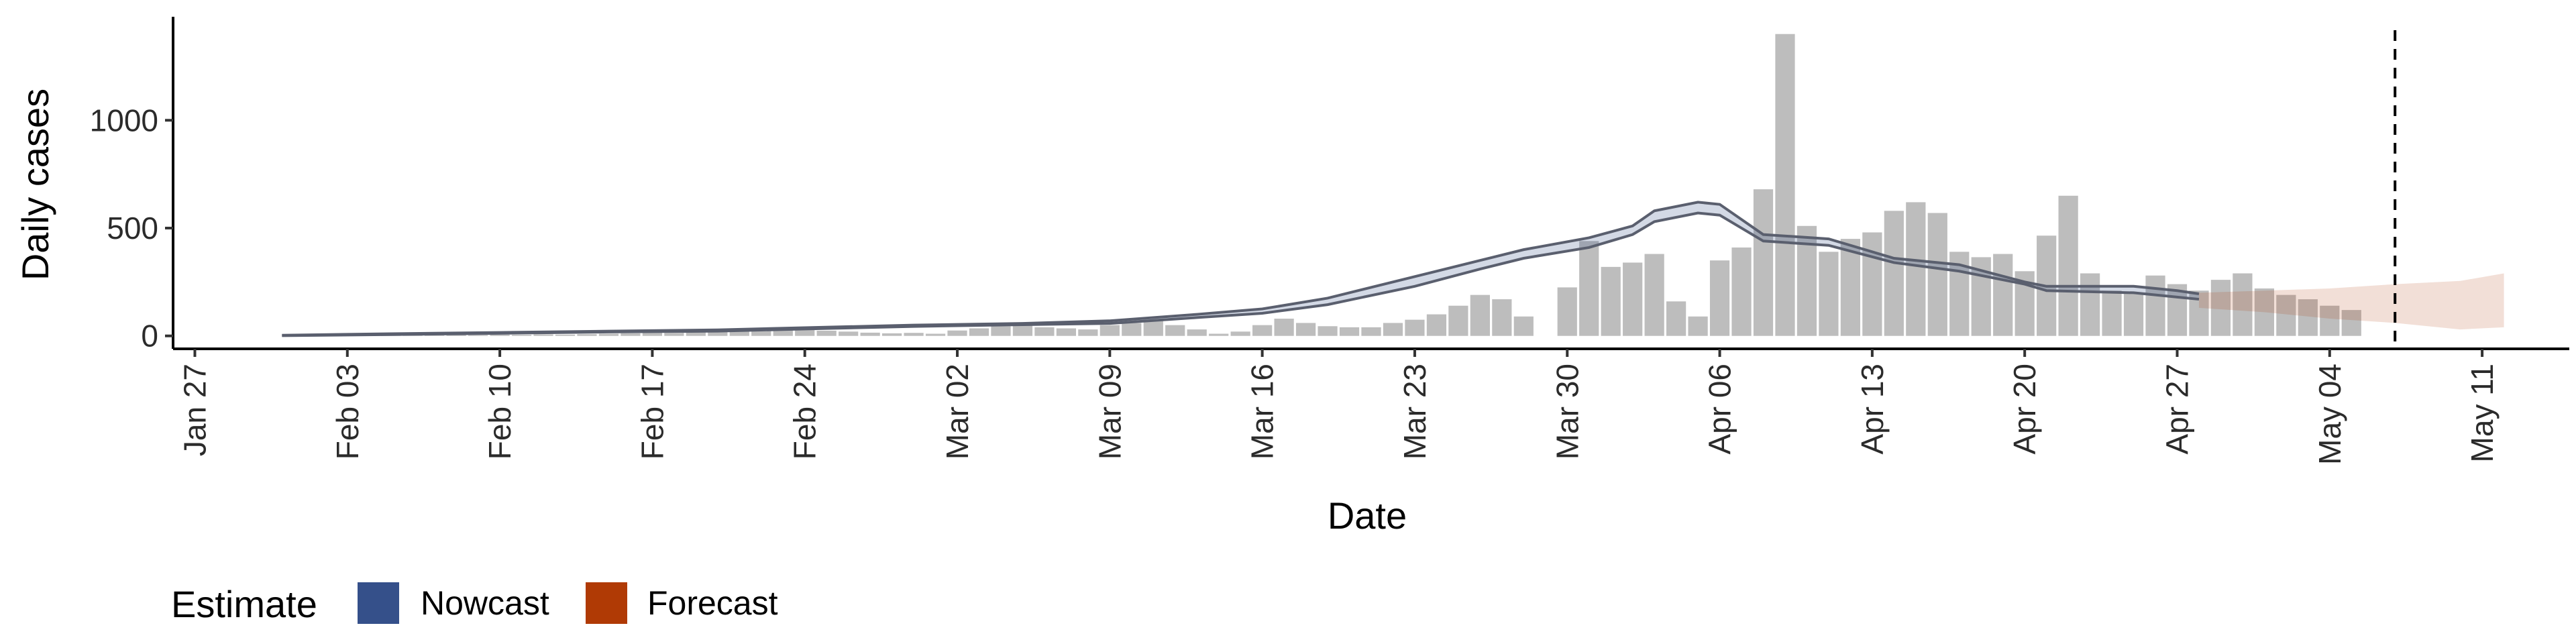  I want to click on forecast-band, so click(2351, 301).